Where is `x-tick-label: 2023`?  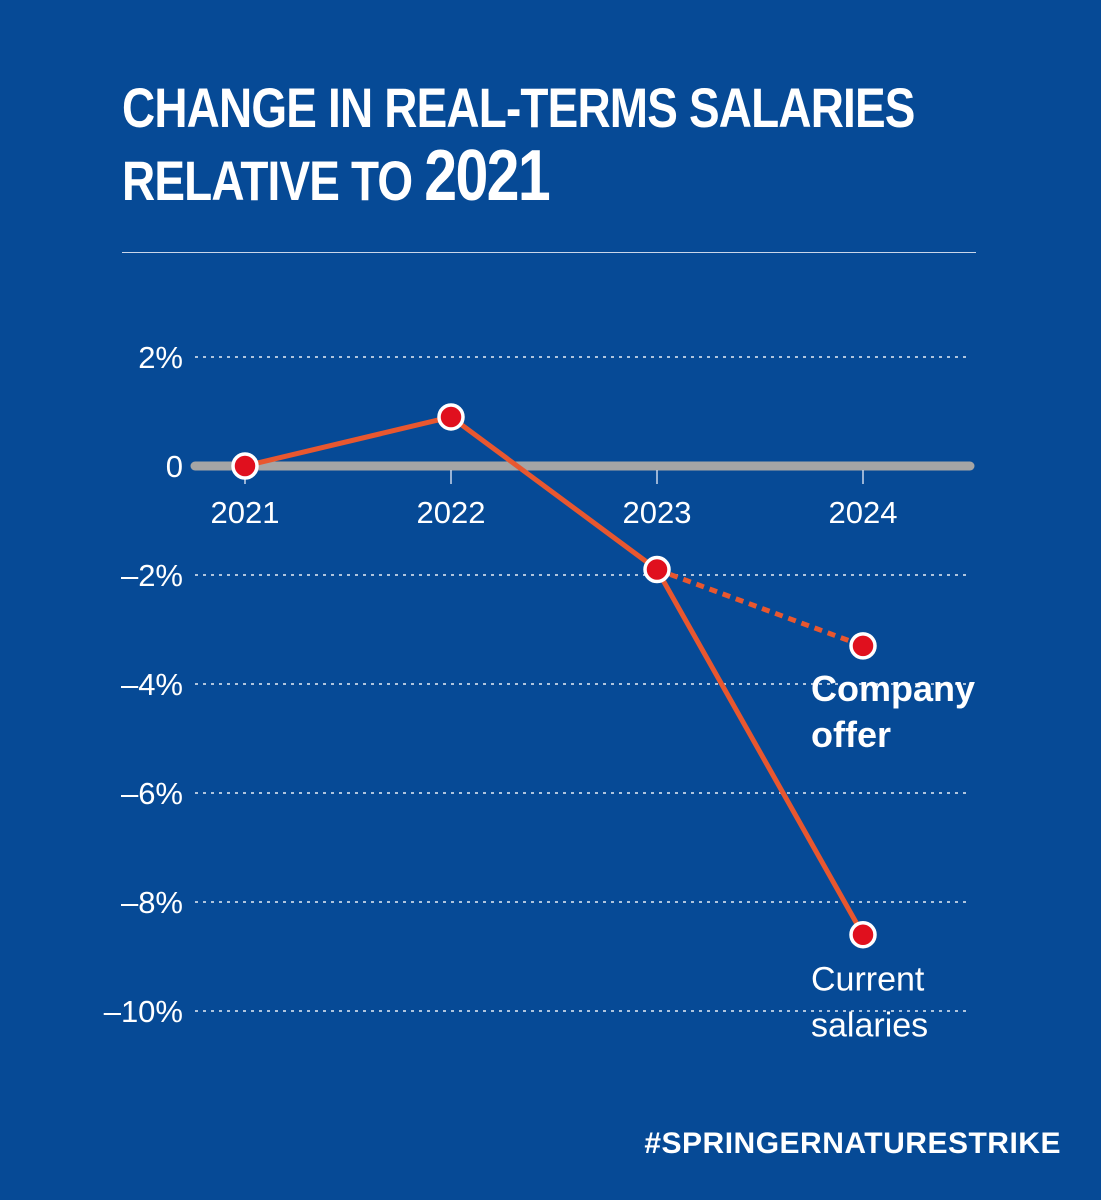 x-tick-label: 2023 is located at coordinates (657, 512).